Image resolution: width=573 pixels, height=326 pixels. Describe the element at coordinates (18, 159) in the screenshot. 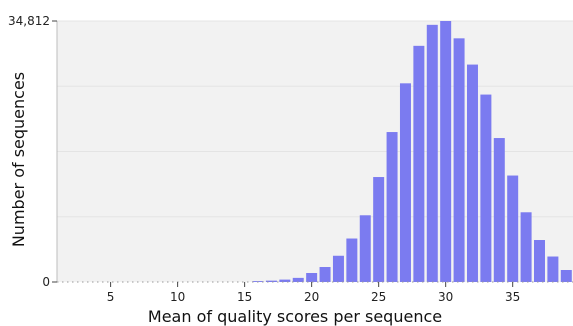

I see `y-axis-title: Number of sequences` at that location.